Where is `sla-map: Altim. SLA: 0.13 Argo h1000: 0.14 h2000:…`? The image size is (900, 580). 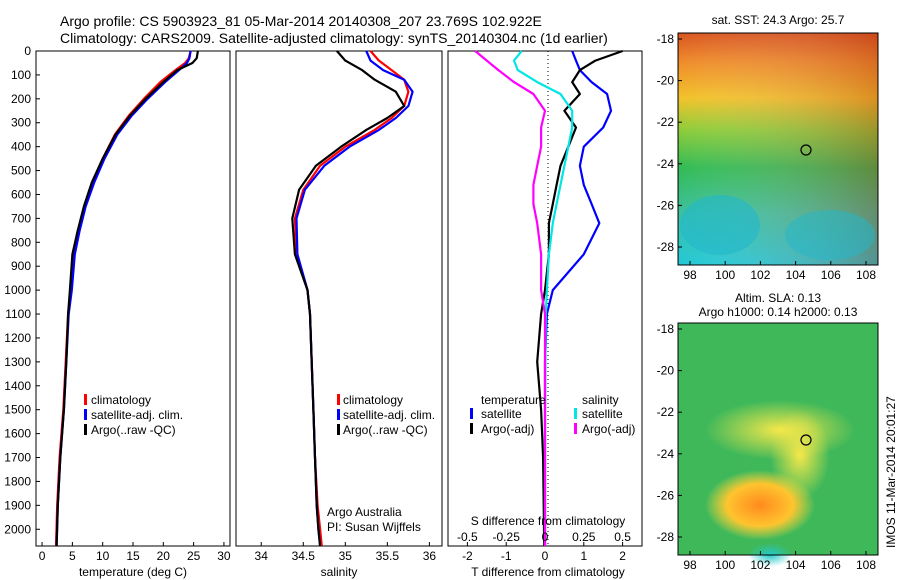 sla-map: Altim. SLA: 0.13 Argo h1000: 0.14 h2000:… is located at coordinates (768, 431).